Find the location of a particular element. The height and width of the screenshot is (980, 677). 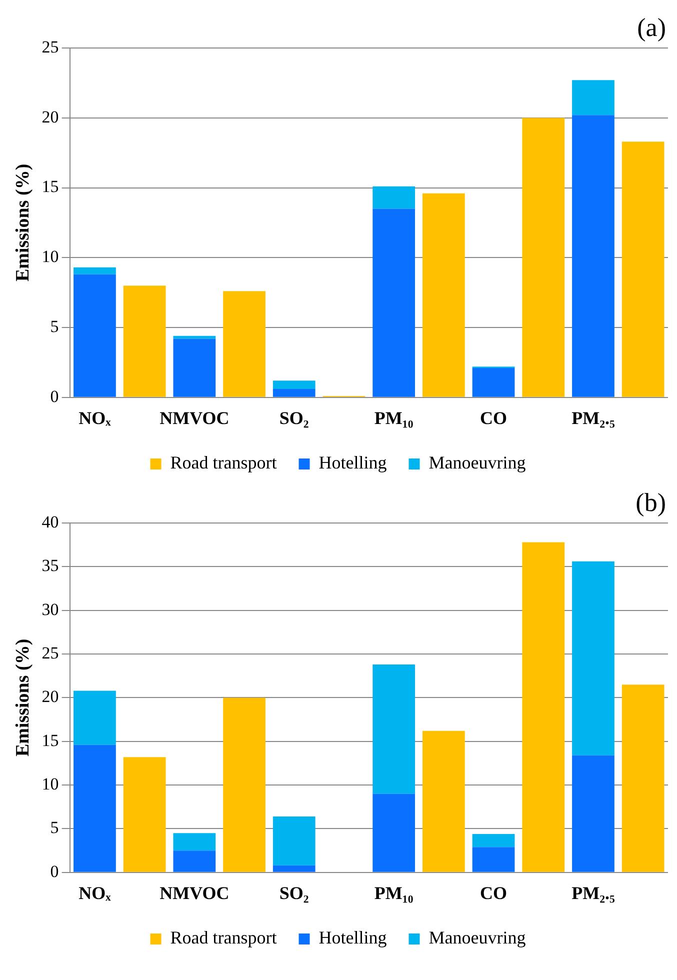

text: (a) is located at coordinates (651, 27).